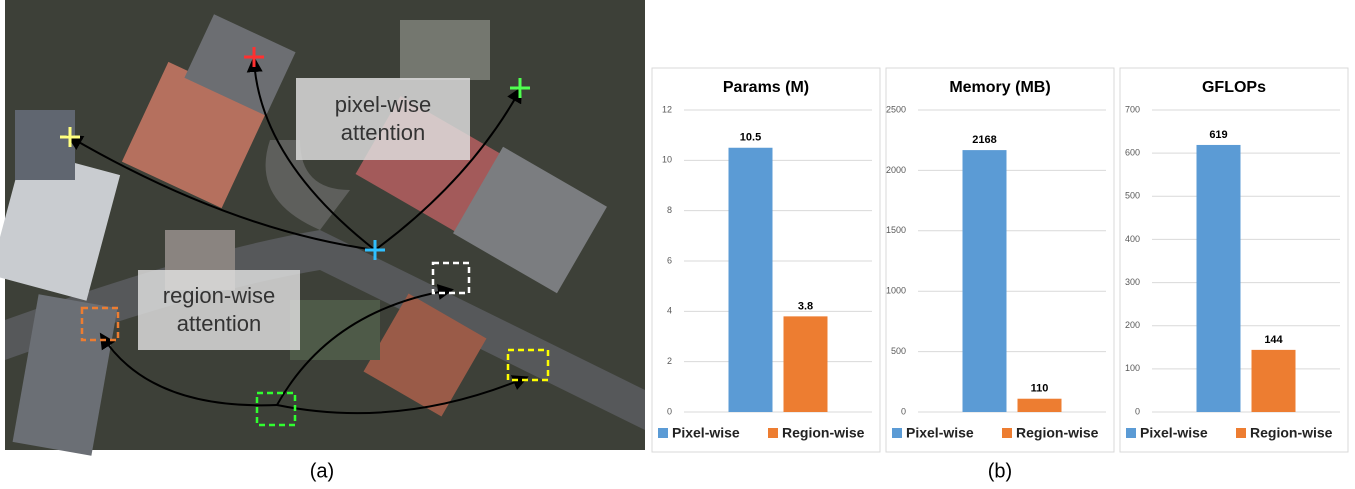 This screenshot has height=489, width=1355. I want to click on data-label: 110, so click(1040, 389).